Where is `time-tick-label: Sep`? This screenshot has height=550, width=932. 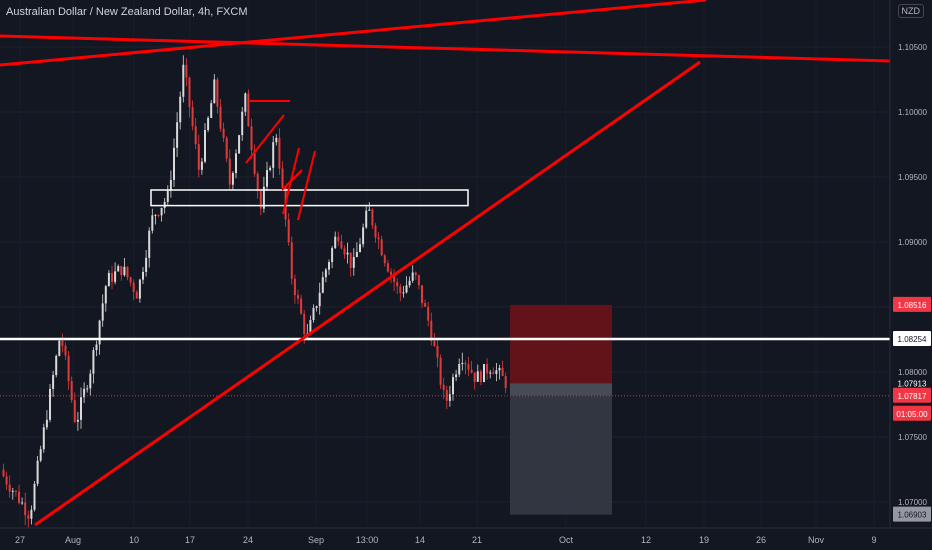
time-tick-label: Sep is located at coordinates (316, 540).